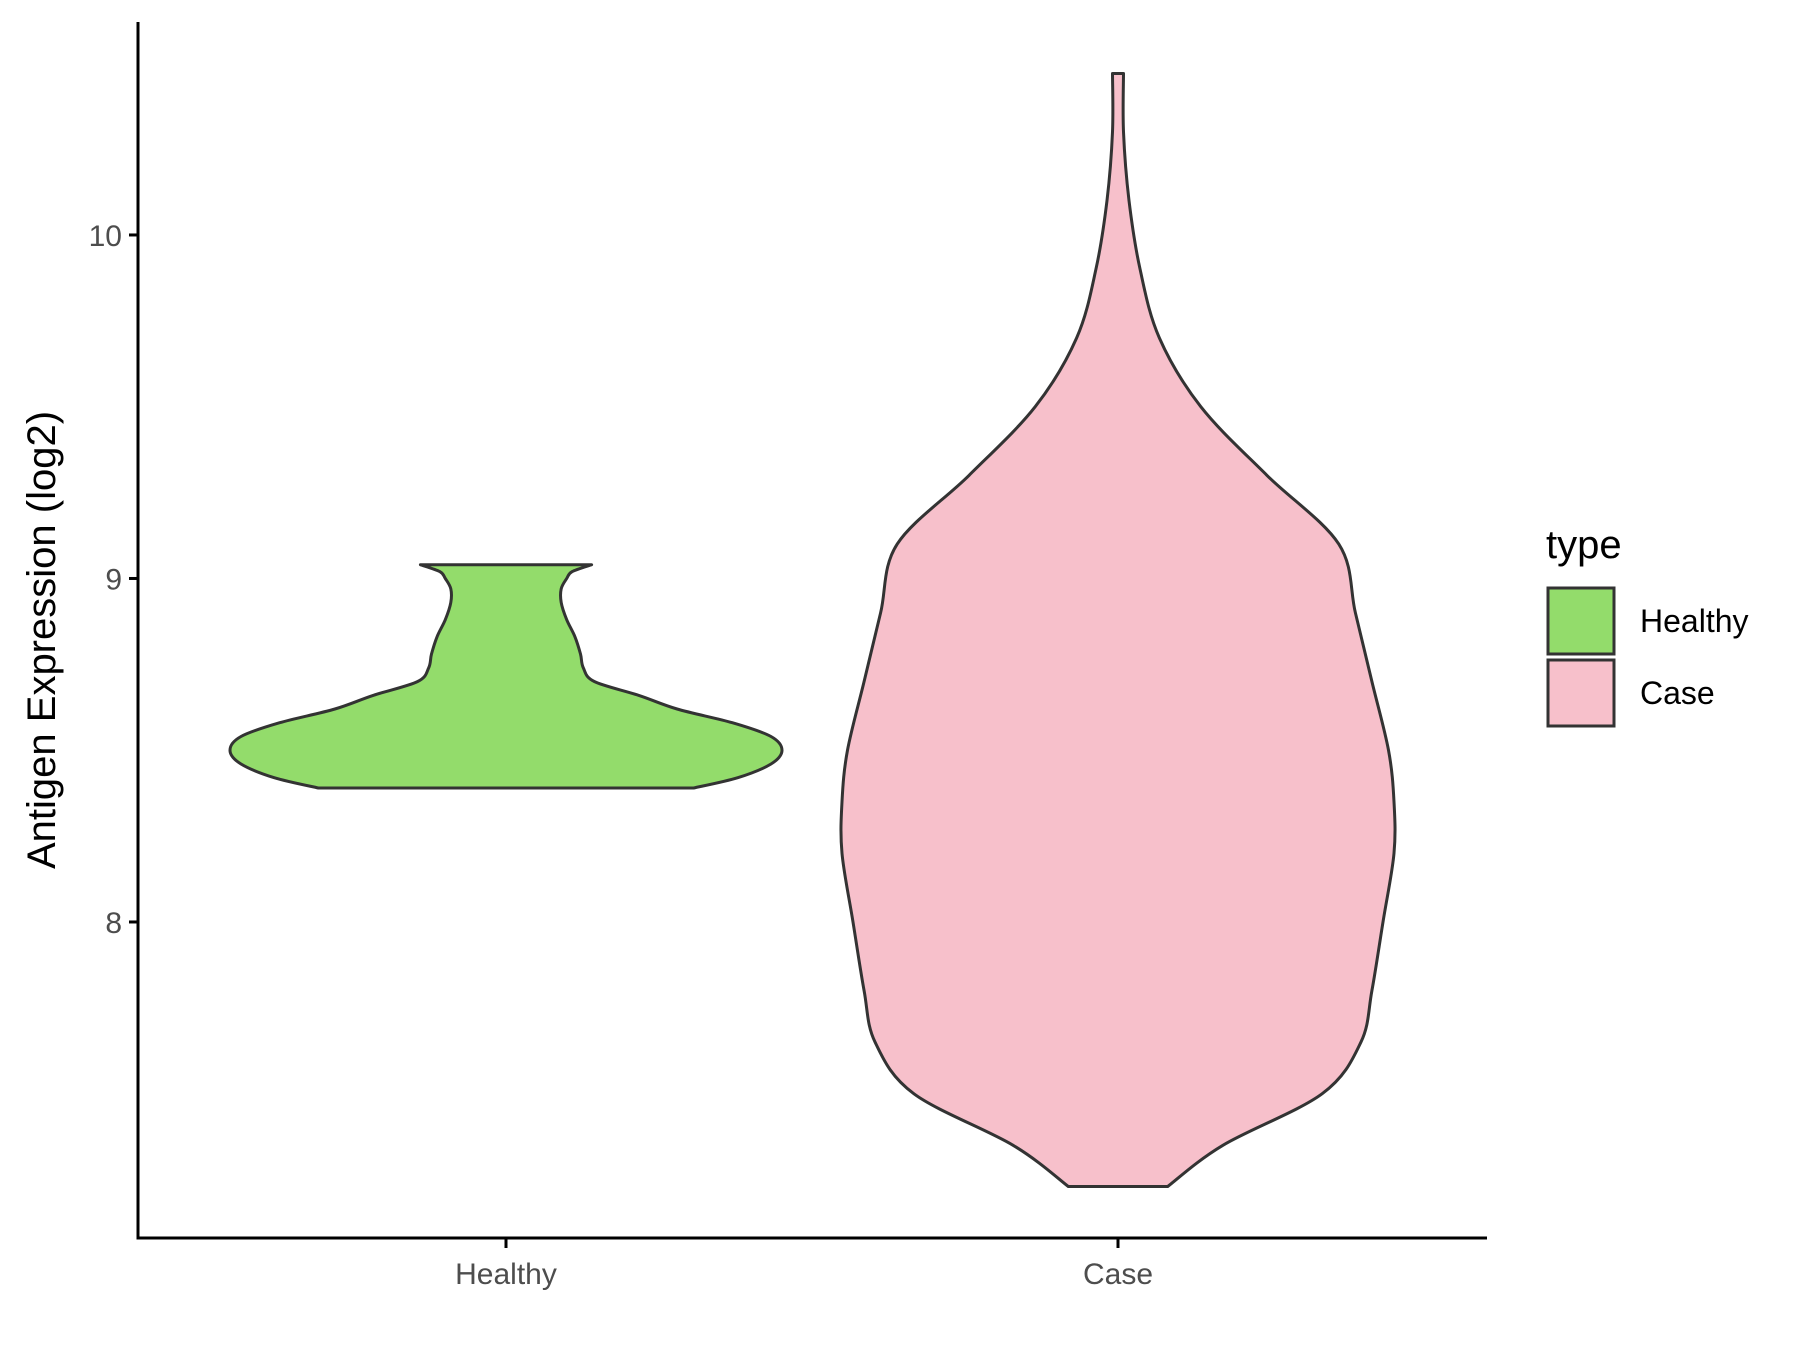  What do you see at coordinates (506, 676) in the screenshot?
I see `violin-healthy` at bounding box center [506, 676].